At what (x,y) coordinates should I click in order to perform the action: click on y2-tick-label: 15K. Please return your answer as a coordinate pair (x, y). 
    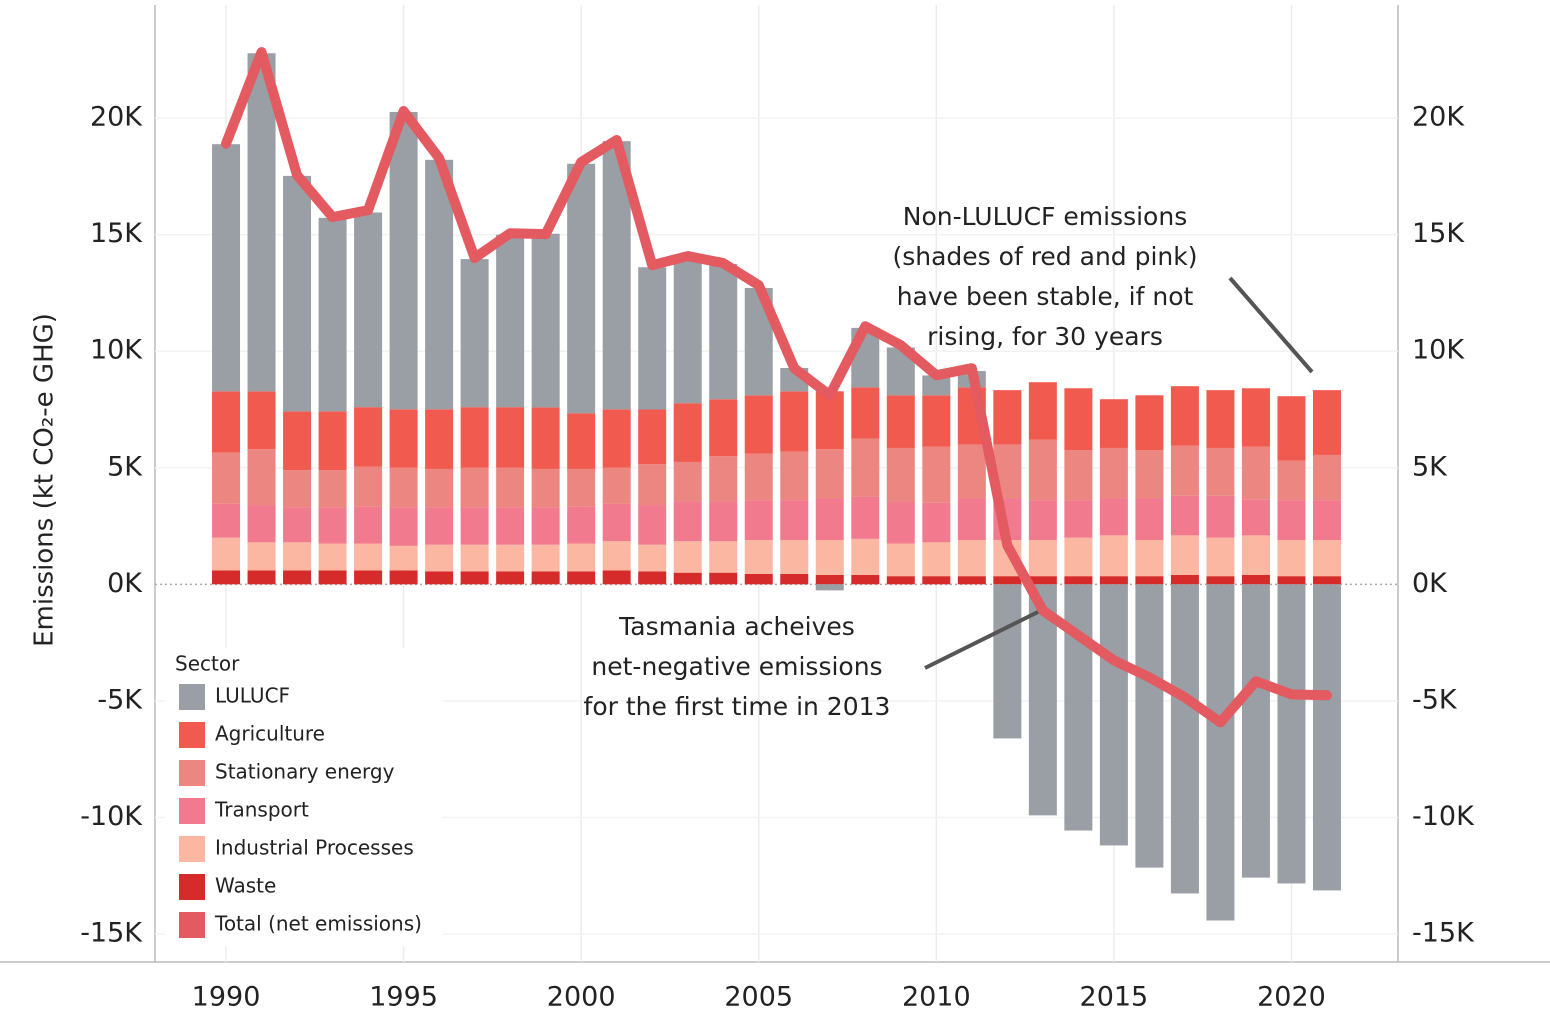
    Looking at the image, I should click on (1438, 233).